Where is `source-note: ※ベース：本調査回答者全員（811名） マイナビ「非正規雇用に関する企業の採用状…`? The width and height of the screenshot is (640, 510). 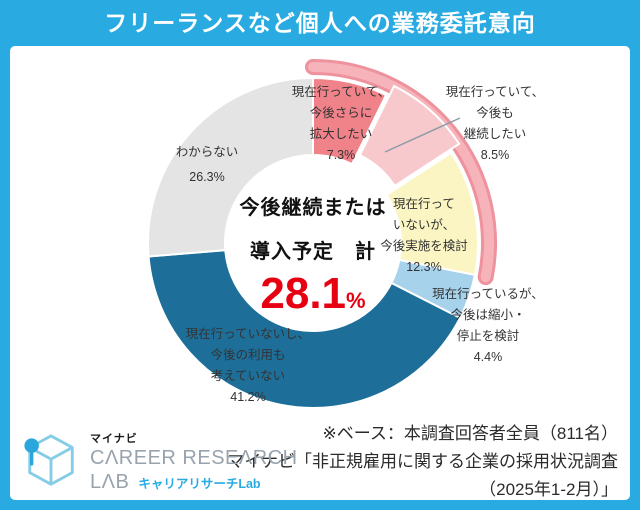
source-note: ※ベース：本調査回答者全員（811名） マイナビ「非正規雇用に関する企業の採用状… is located at coordinates (422, 462).